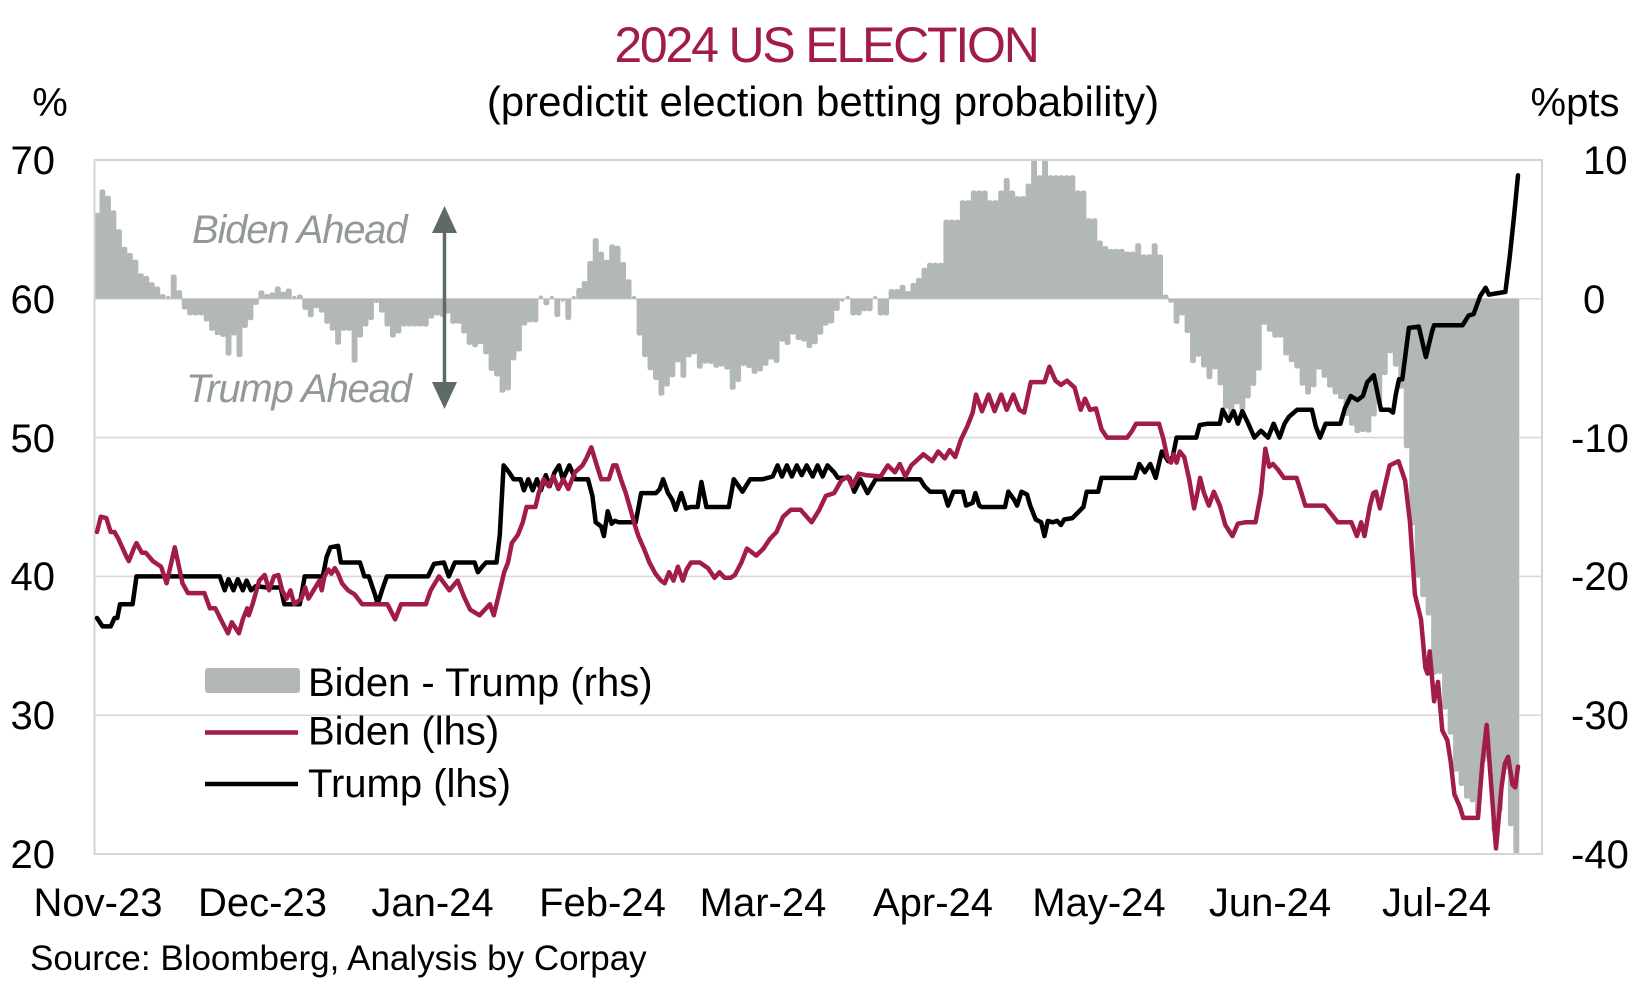  Describe the element at coordinates (1600, 855) in the screenshot. I see `svg-text: -40` at that location.